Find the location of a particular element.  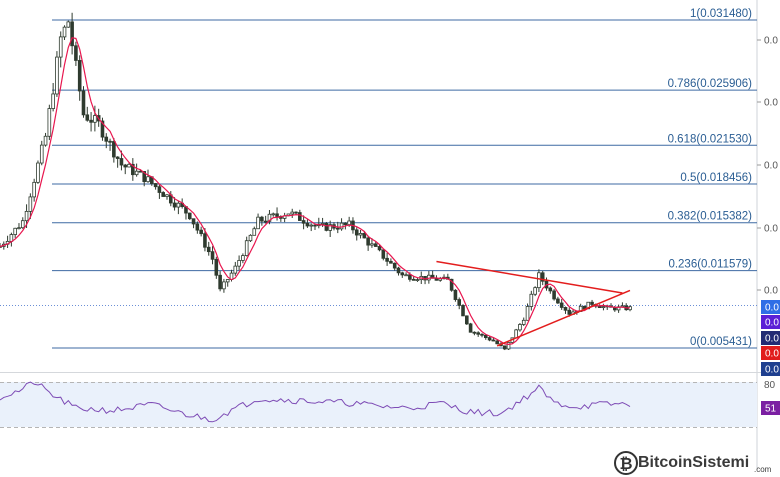

oscillator-axis: 80 51 is located at coordinates (770, 397).